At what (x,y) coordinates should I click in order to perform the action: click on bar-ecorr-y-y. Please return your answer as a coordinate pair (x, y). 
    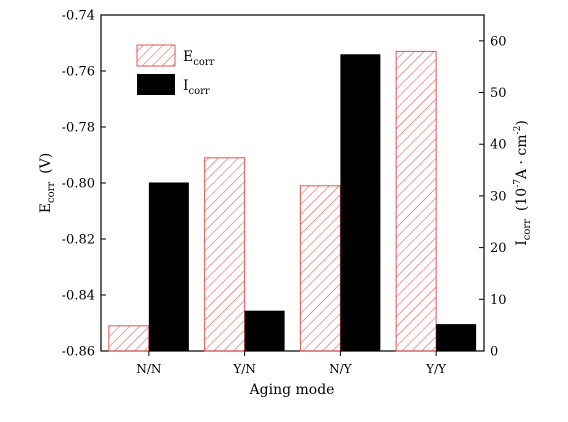
    Looking at the image, I should click on (416, 201).